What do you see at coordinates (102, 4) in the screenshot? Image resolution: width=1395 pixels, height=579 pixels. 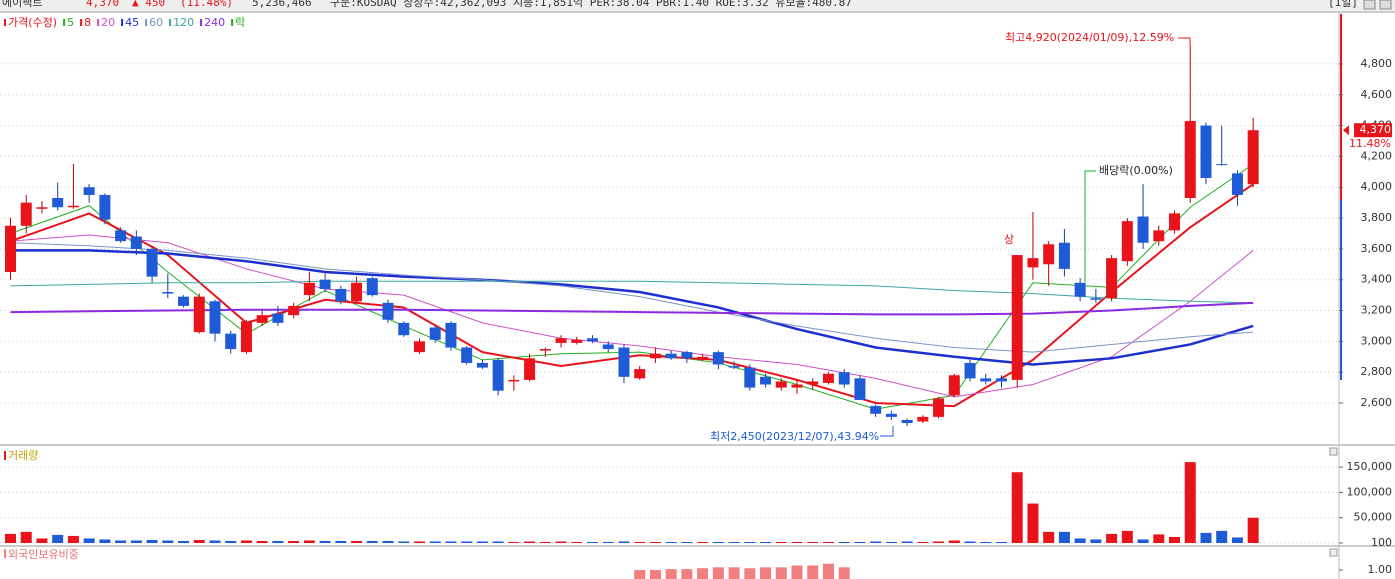 I see `price: 4,370` at bounding box center [102, 4].